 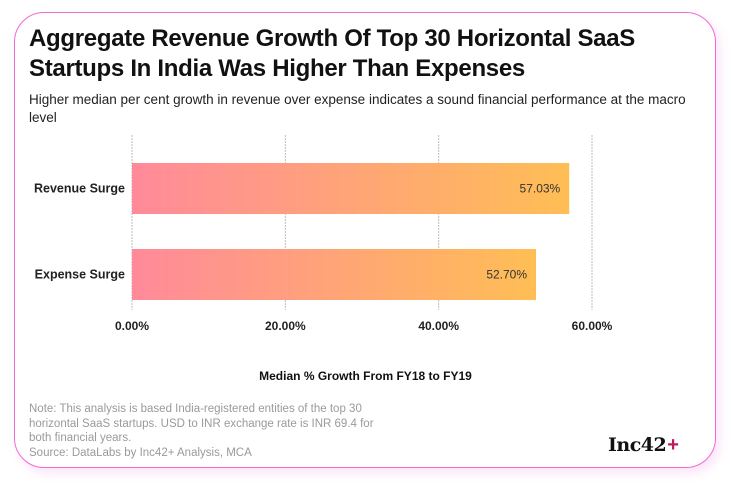 I want to click on logo-text: Inc42, so click(x=637, y=445).